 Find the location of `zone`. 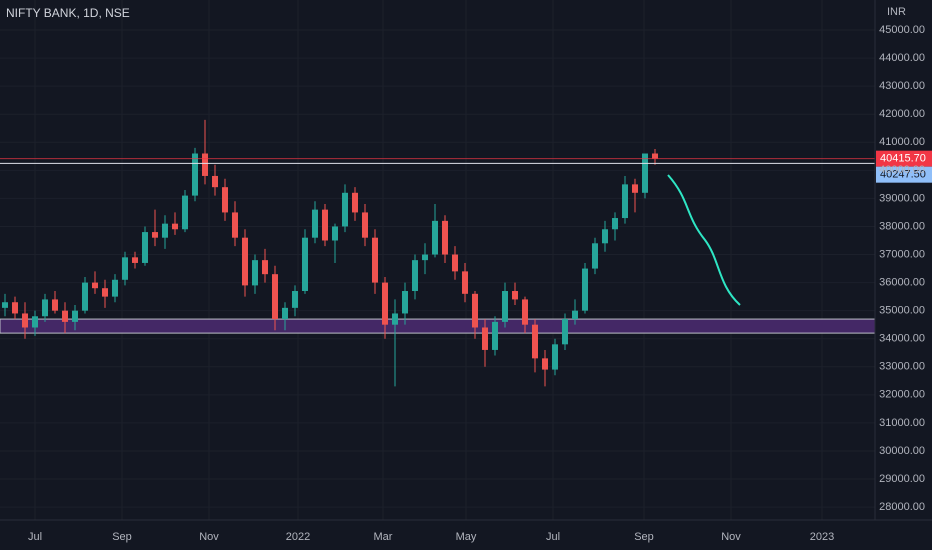

zone is located at coordinates (438, 326).